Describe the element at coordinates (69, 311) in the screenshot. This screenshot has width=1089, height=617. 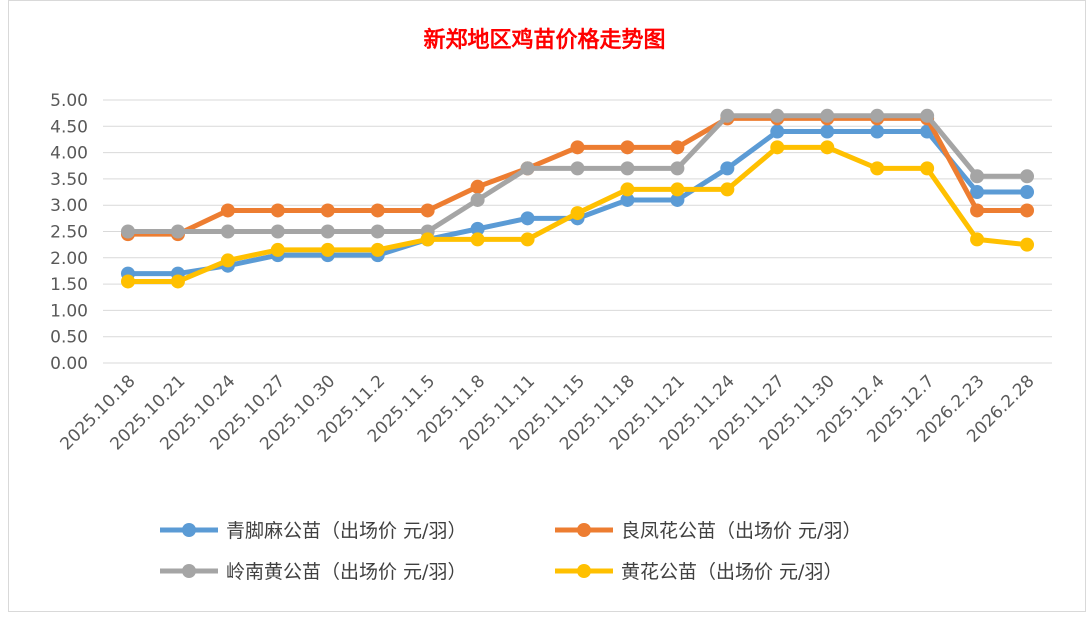
I see `y-tick-label: 1.00` at that location.